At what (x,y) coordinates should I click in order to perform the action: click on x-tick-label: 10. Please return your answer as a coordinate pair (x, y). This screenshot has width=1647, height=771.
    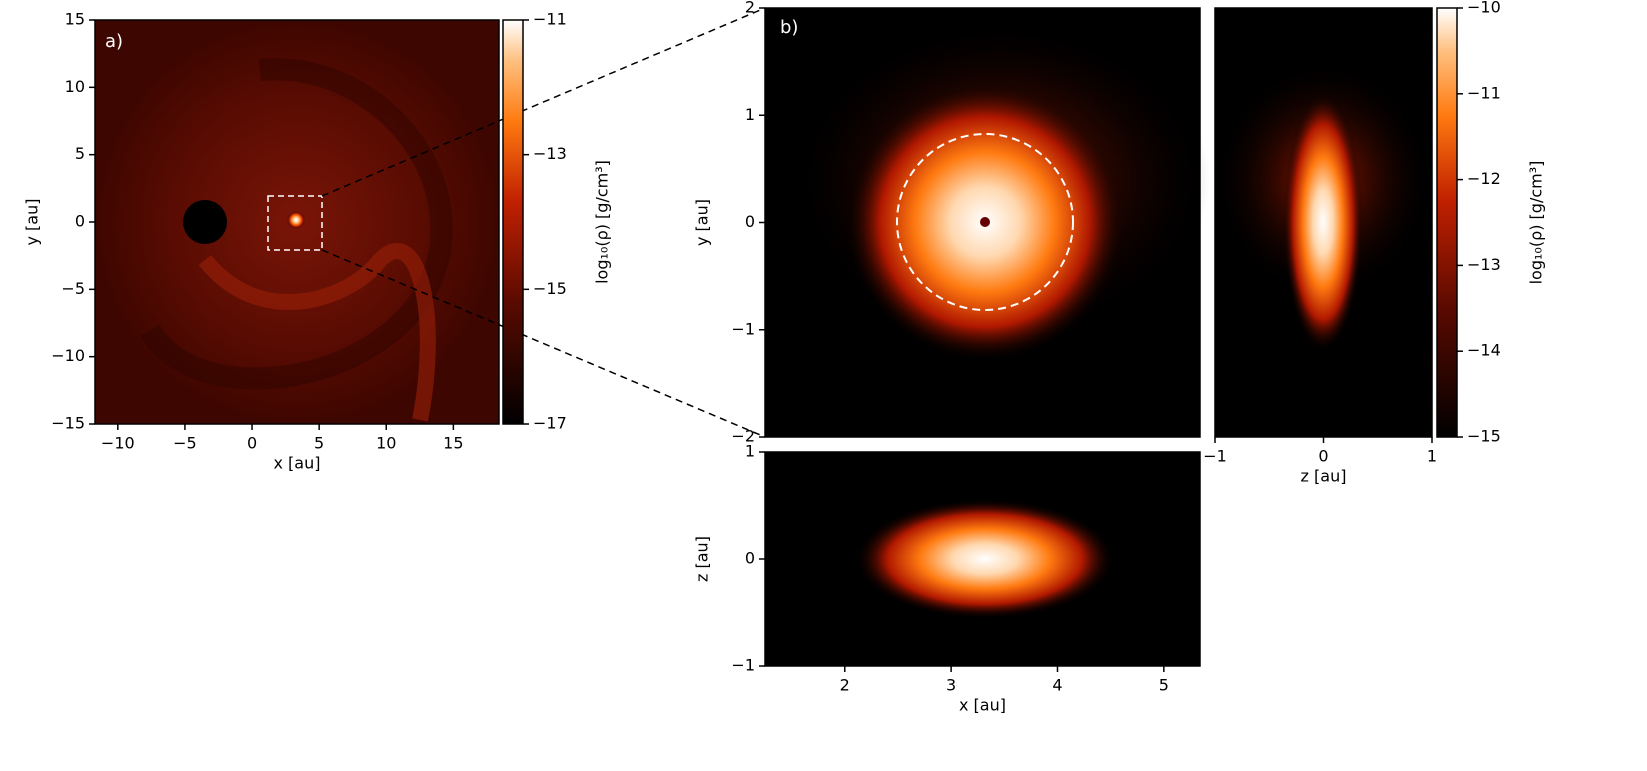
    Looking at the image, I should click on (386, 443).